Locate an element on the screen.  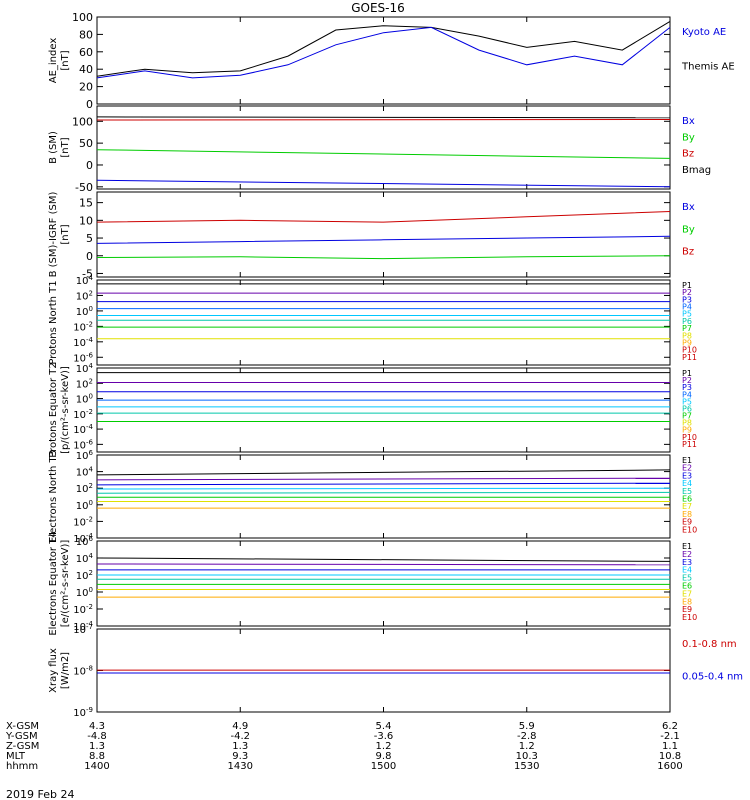
y-axis-label: Protons Equator T2 is located at coordinates (53, 410).